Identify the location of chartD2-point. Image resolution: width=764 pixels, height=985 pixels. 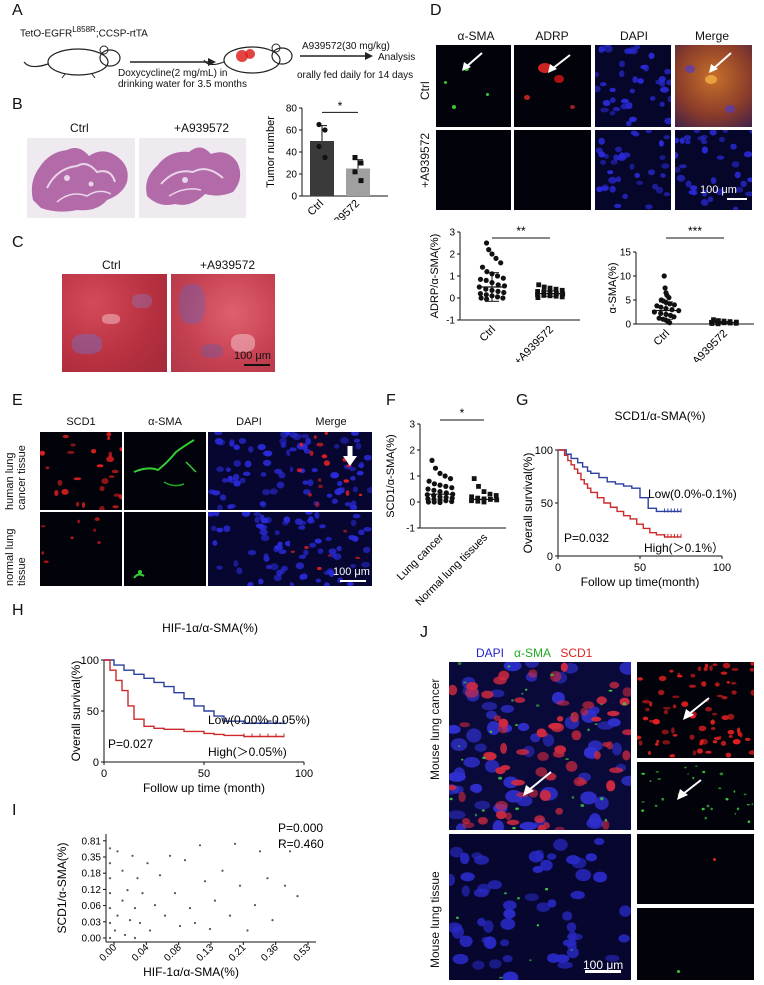
(657, 306).